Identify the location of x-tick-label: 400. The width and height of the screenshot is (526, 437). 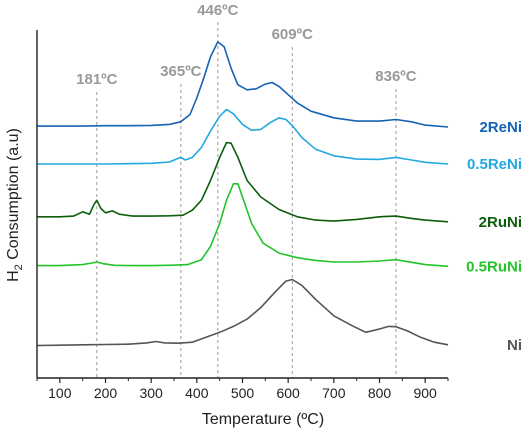
(197, 393).